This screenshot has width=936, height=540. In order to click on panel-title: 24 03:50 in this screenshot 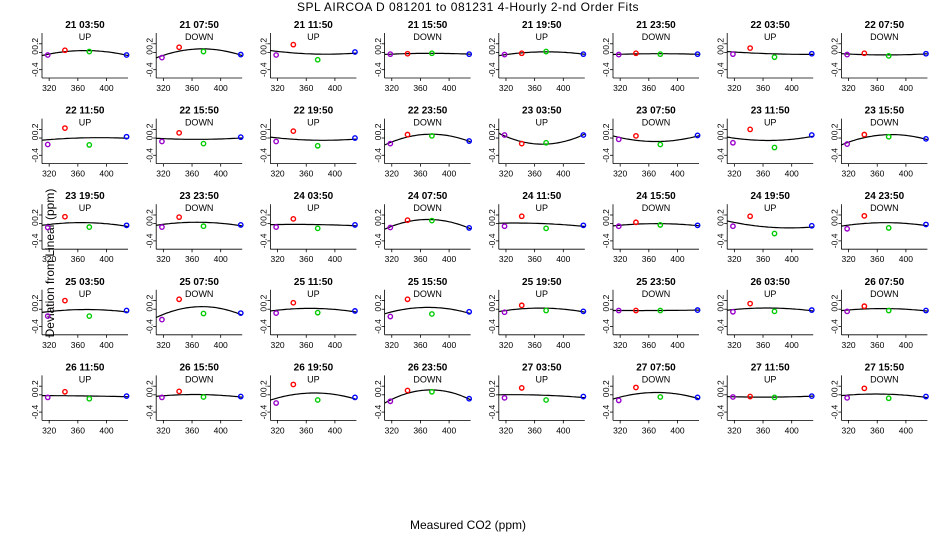, I will do `click(314, 196)`.